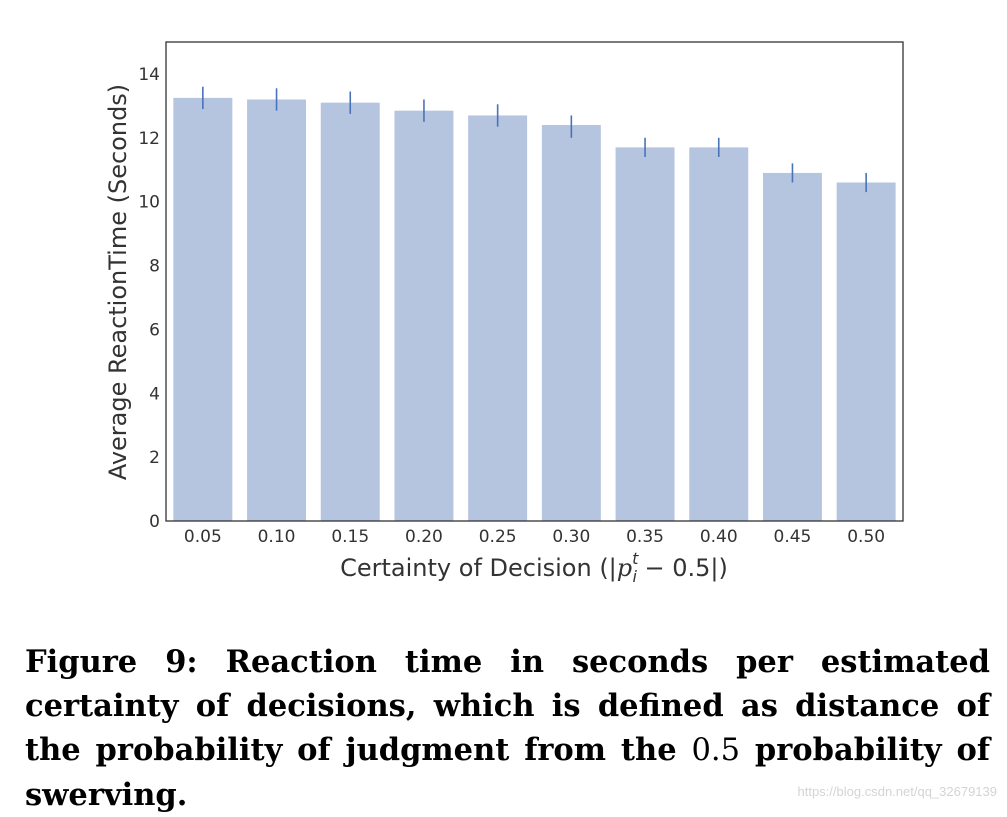 The width and height of the screenshot is (1007, 817). Describe the element at coordinates (897, 791) in the screenshot. I see `watermark-url: https://blog.csdn.net/qq_32679139` at that location.